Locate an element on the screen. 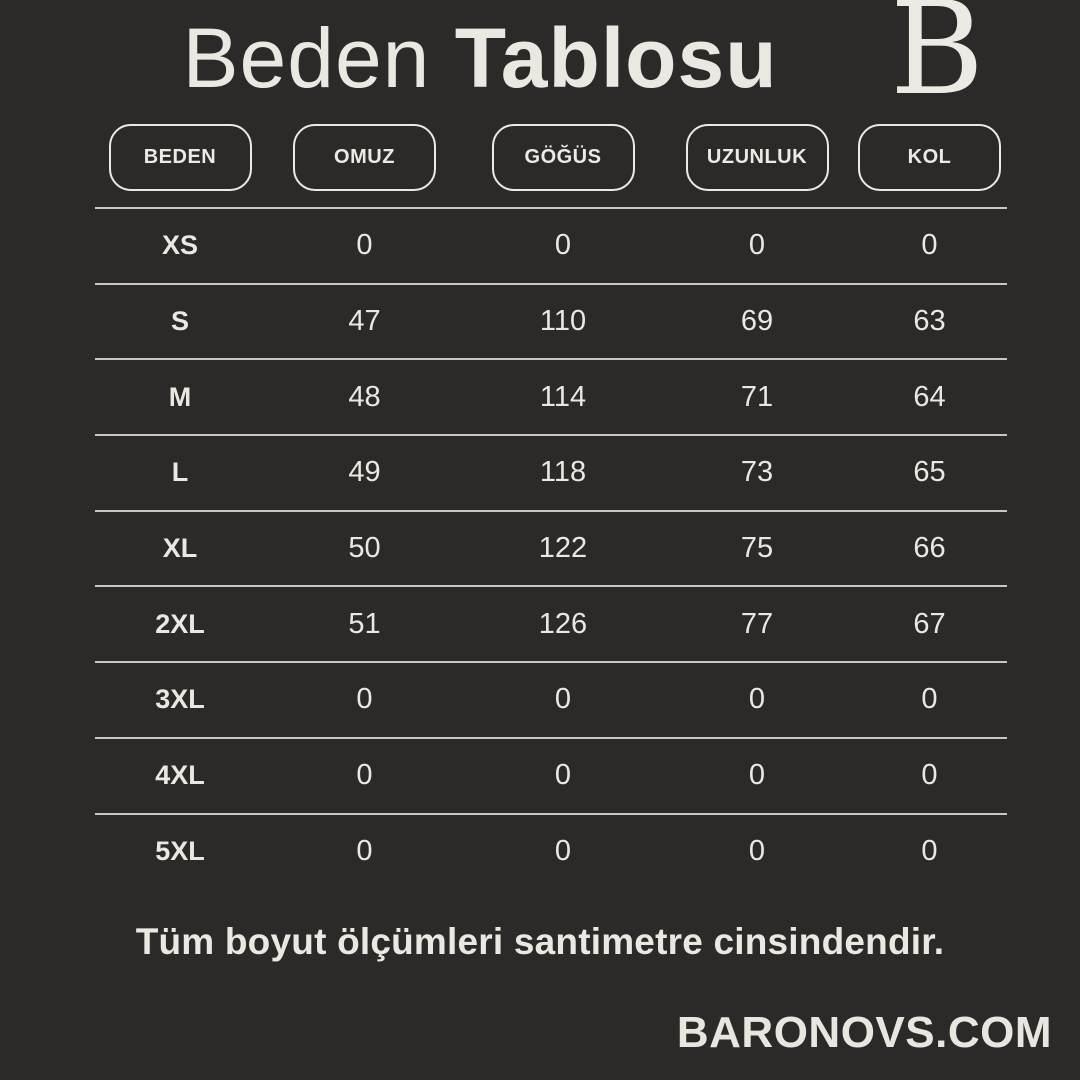 This screenshot has height=1080, width=1080. size-label: M is located at coordinates (180, 396).